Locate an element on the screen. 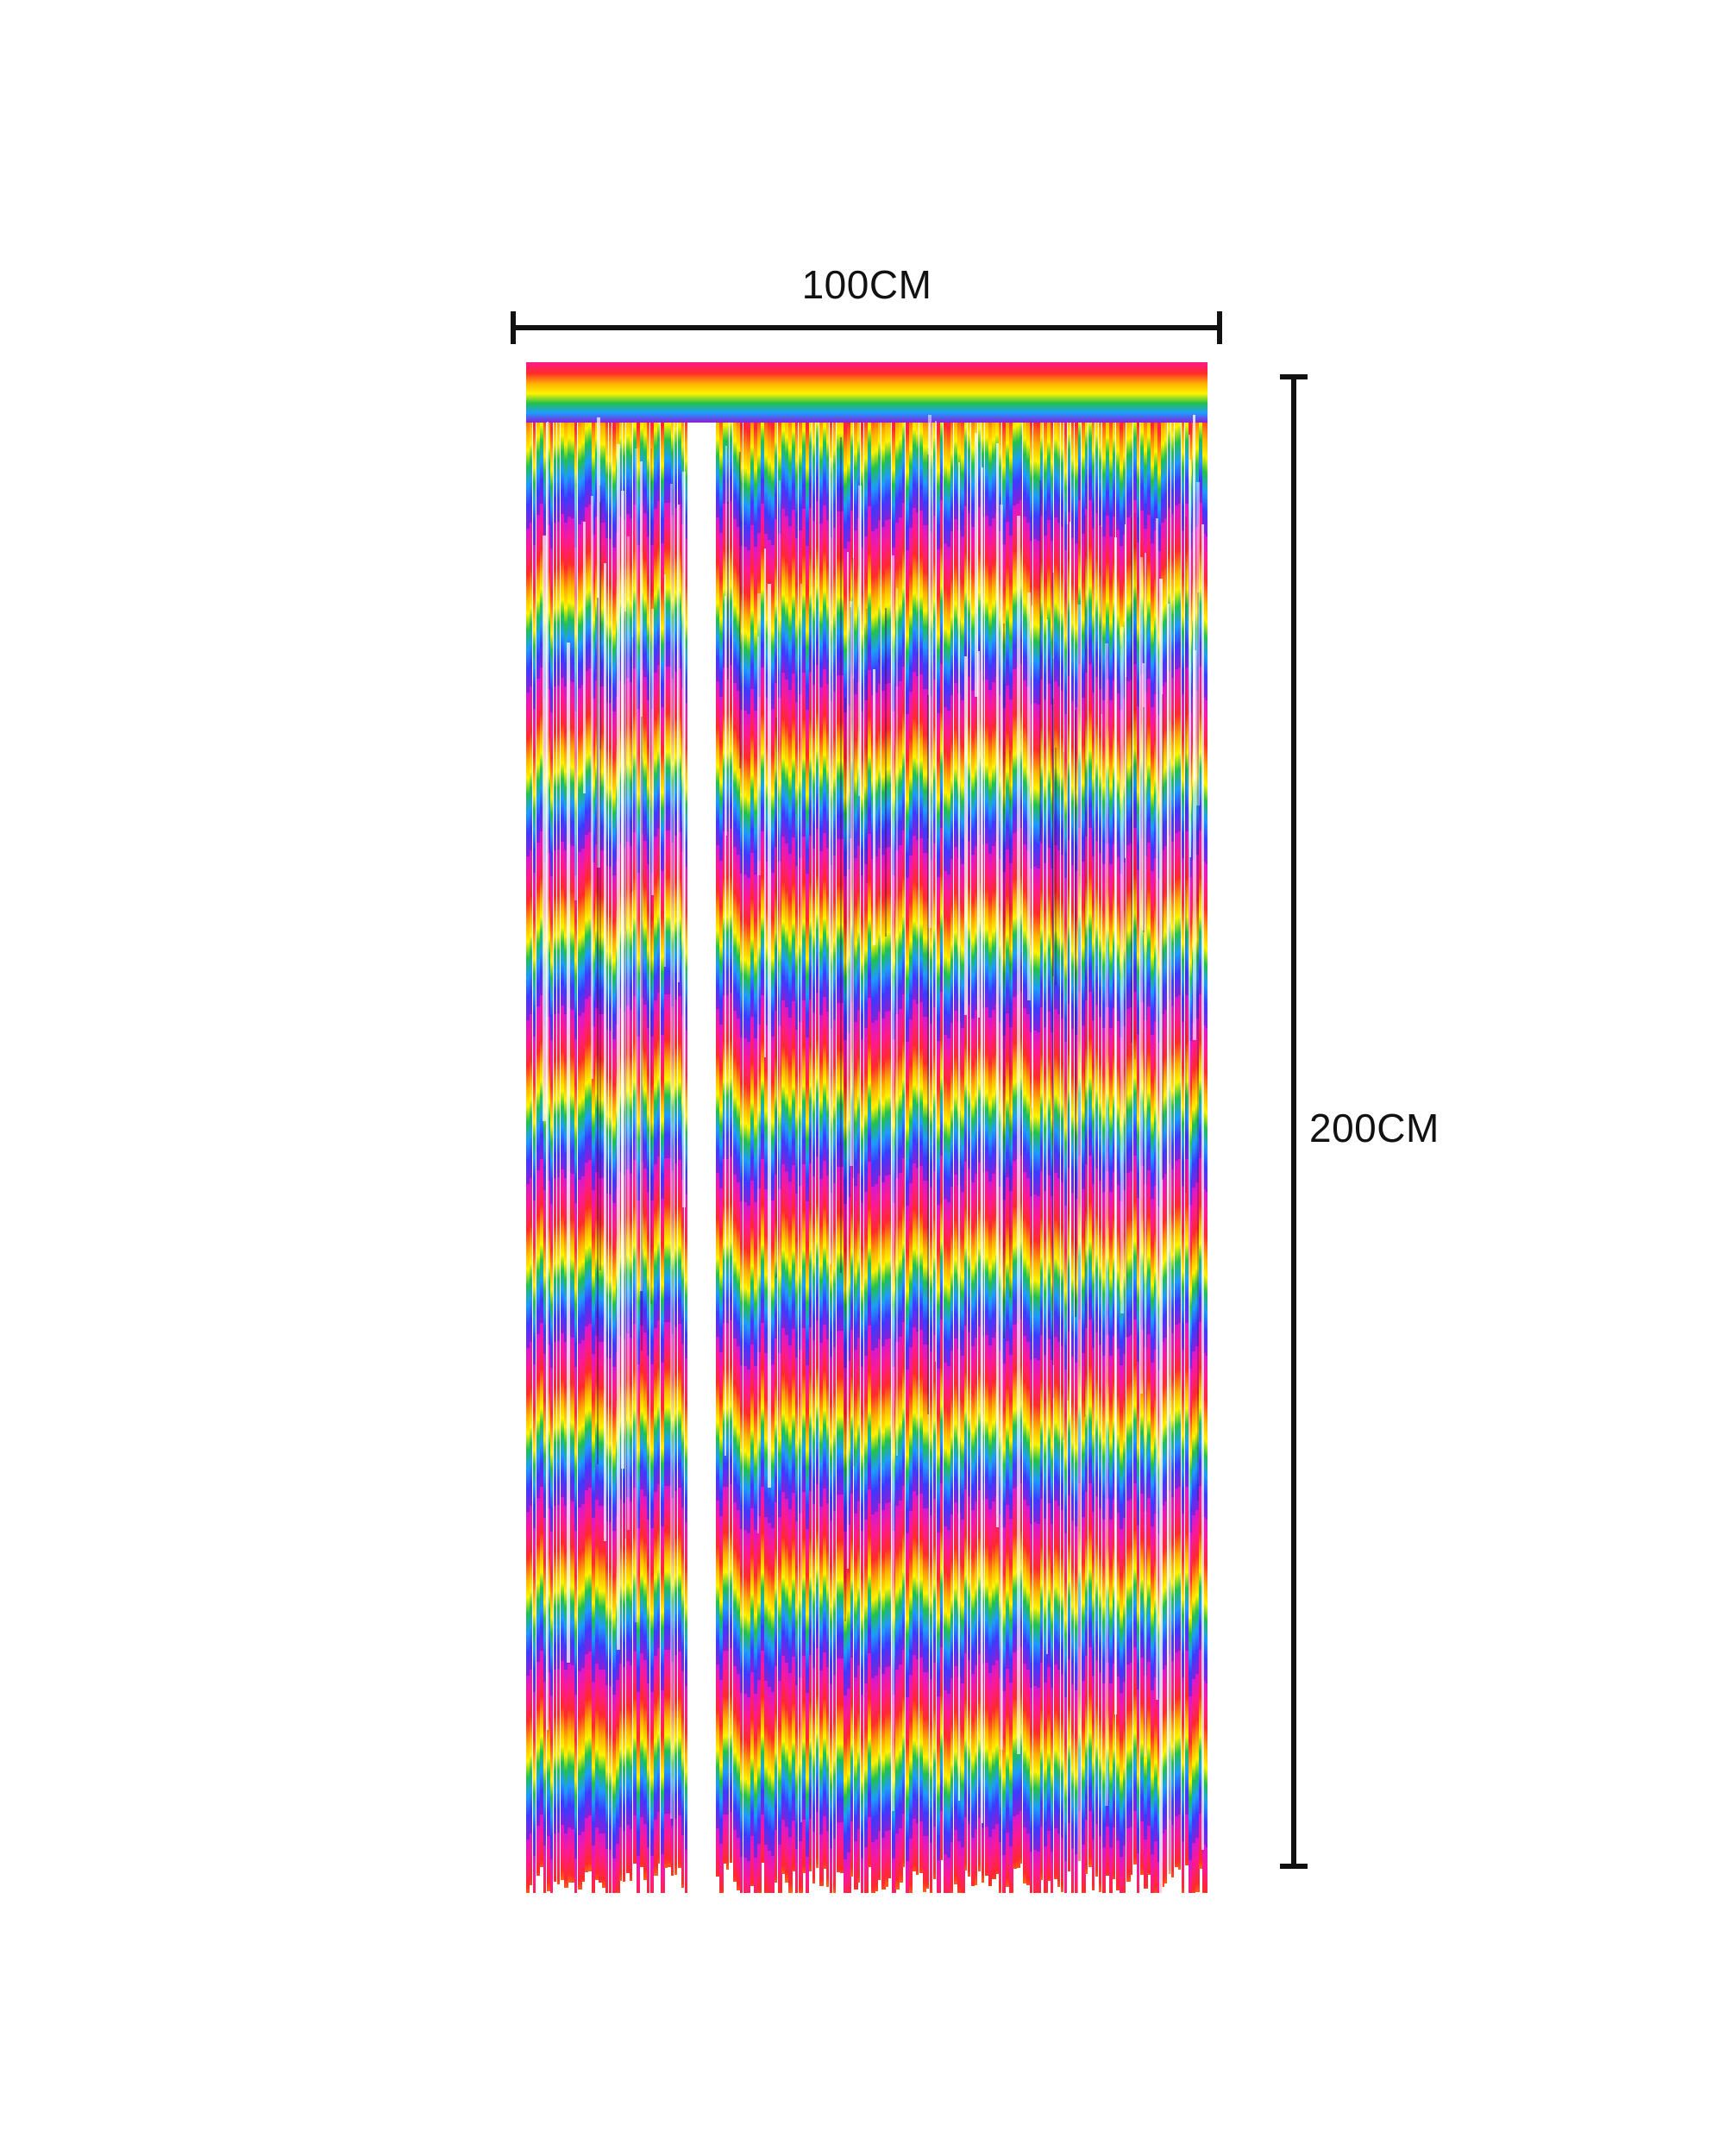 Image resolution: width=1725 pixels, height=2156 pixels. height-dimension-label: 200CM is located at coordinates (1375, 1128).